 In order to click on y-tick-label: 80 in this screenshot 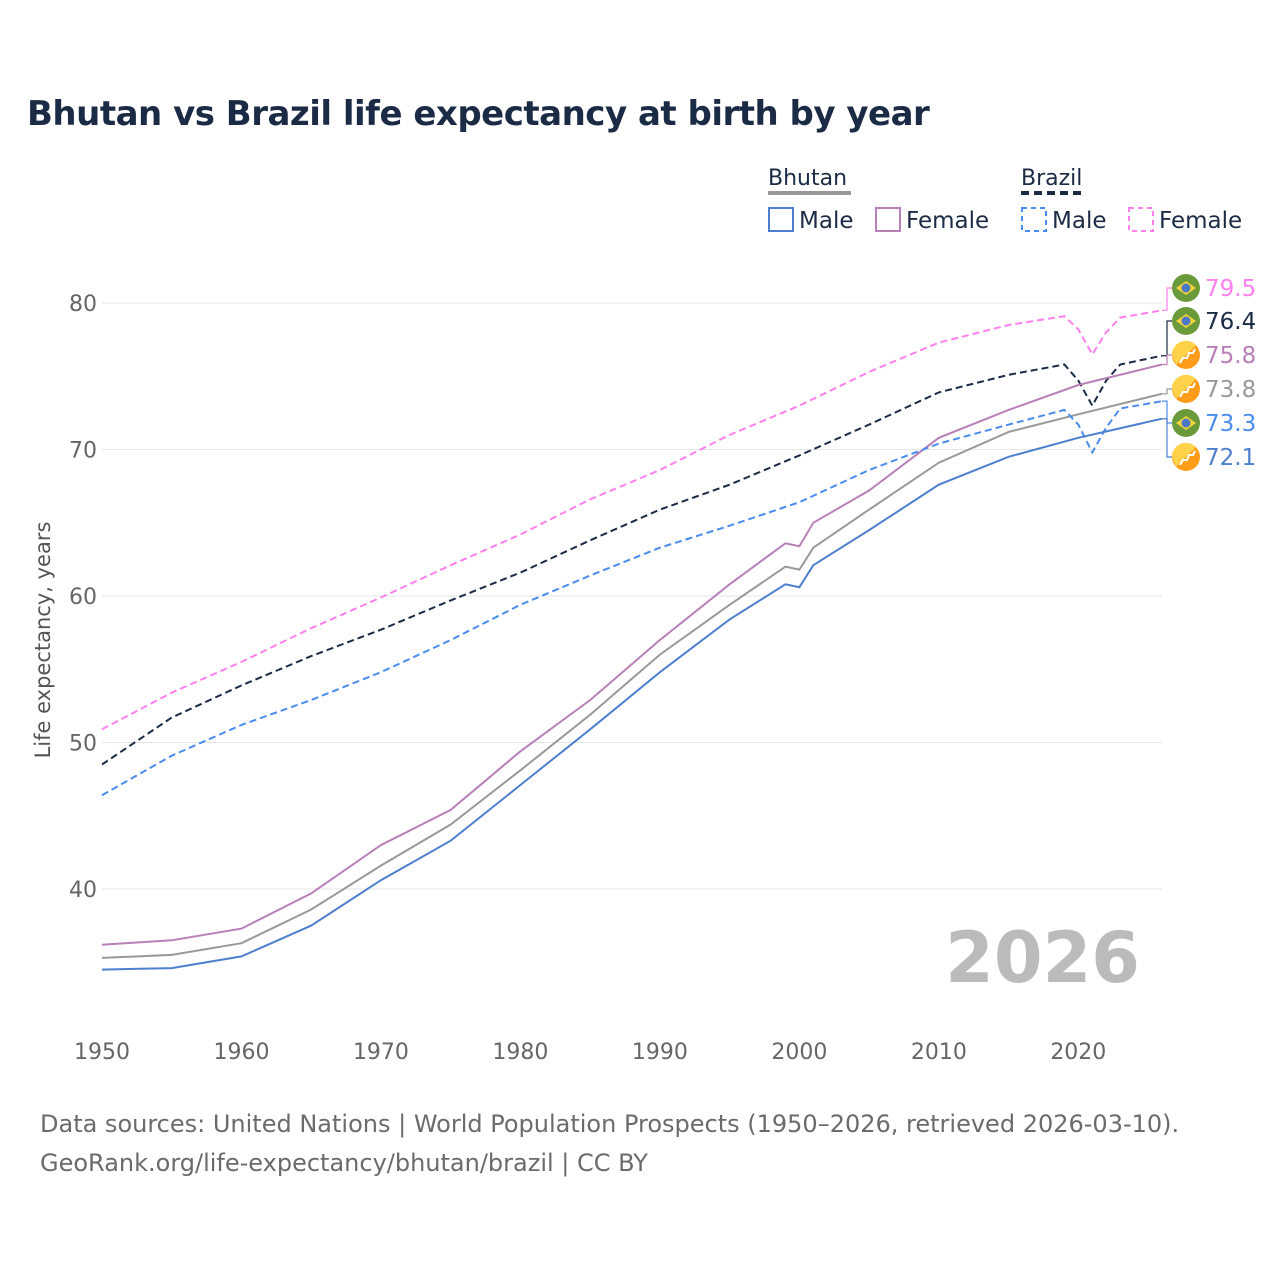, I will do `click(83, 304)`.